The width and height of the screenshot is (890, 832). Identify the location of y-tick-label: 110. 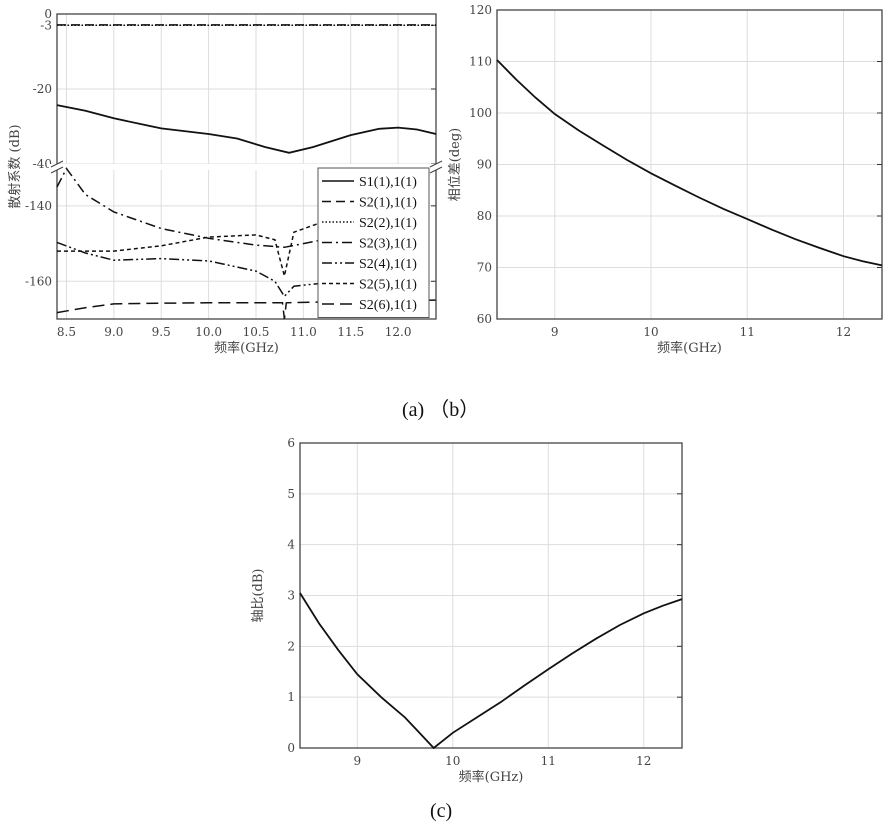
(480, 62).